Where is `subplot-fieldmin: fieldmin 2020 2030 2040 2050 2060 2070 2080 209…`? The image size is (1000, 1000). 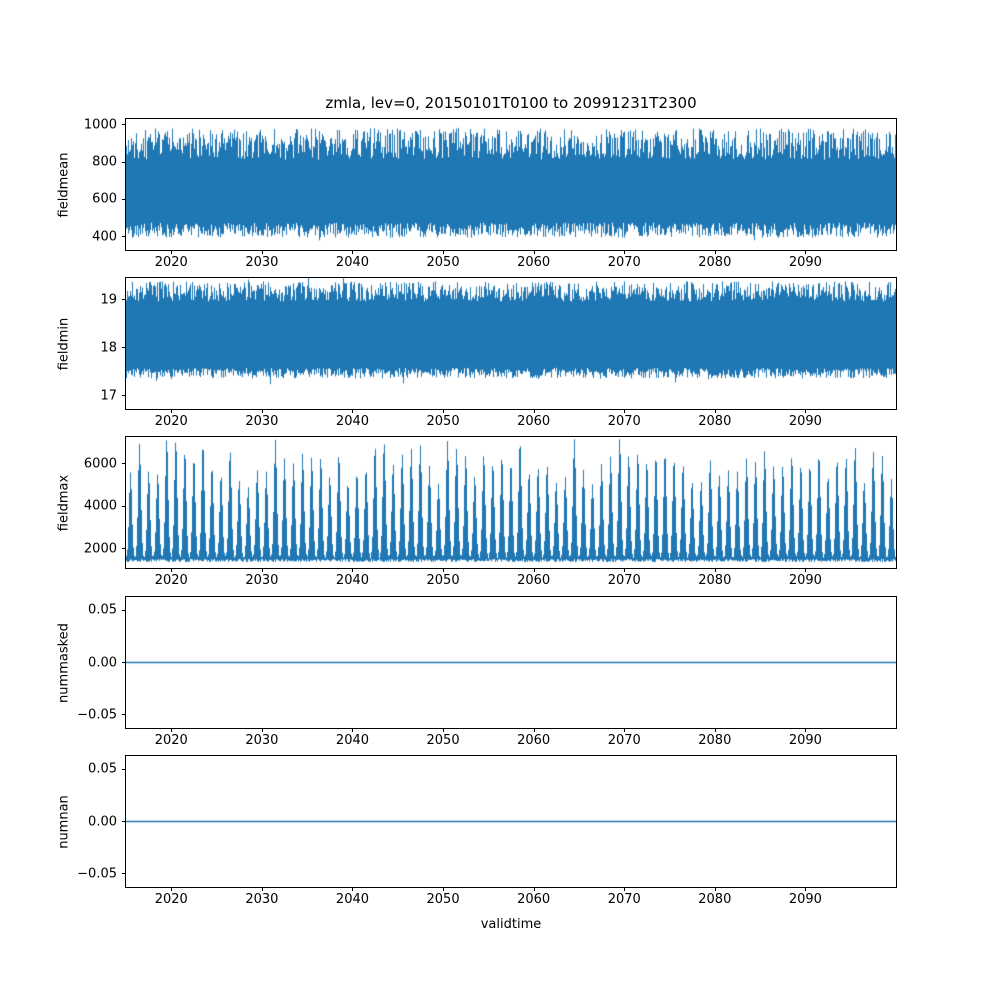 subplot-fieldmin: fieldmin 2020 2030 2040 2050 2060 2070 2080 209… is located at coordinates (477, 352).